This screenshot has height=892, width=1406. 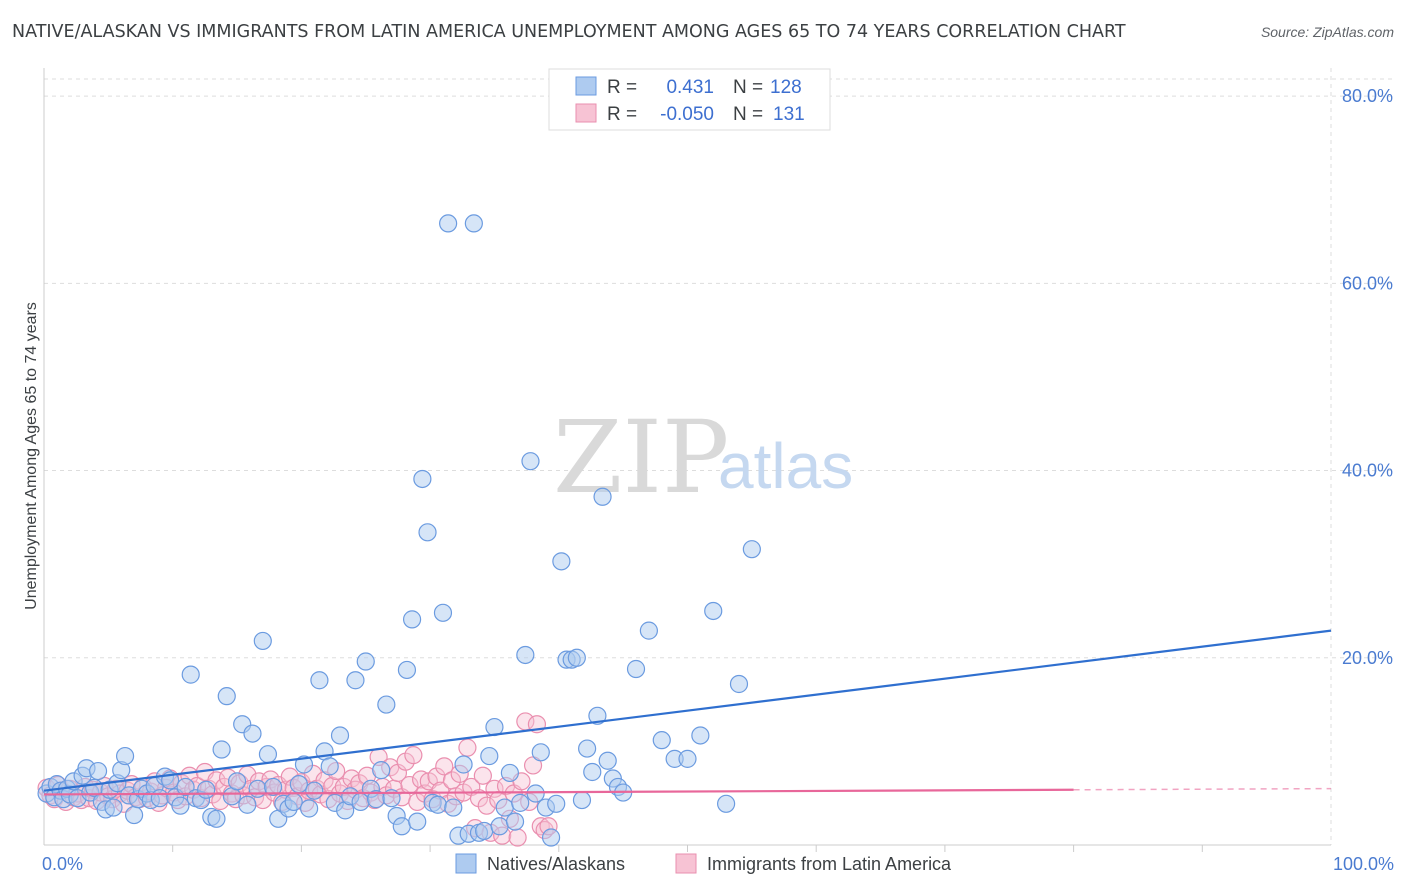 What do you see at coordinates (686, 863) in the screenshot?
I see `bottom-legend-swatch-immigrants` at bounding box center [686, 863].